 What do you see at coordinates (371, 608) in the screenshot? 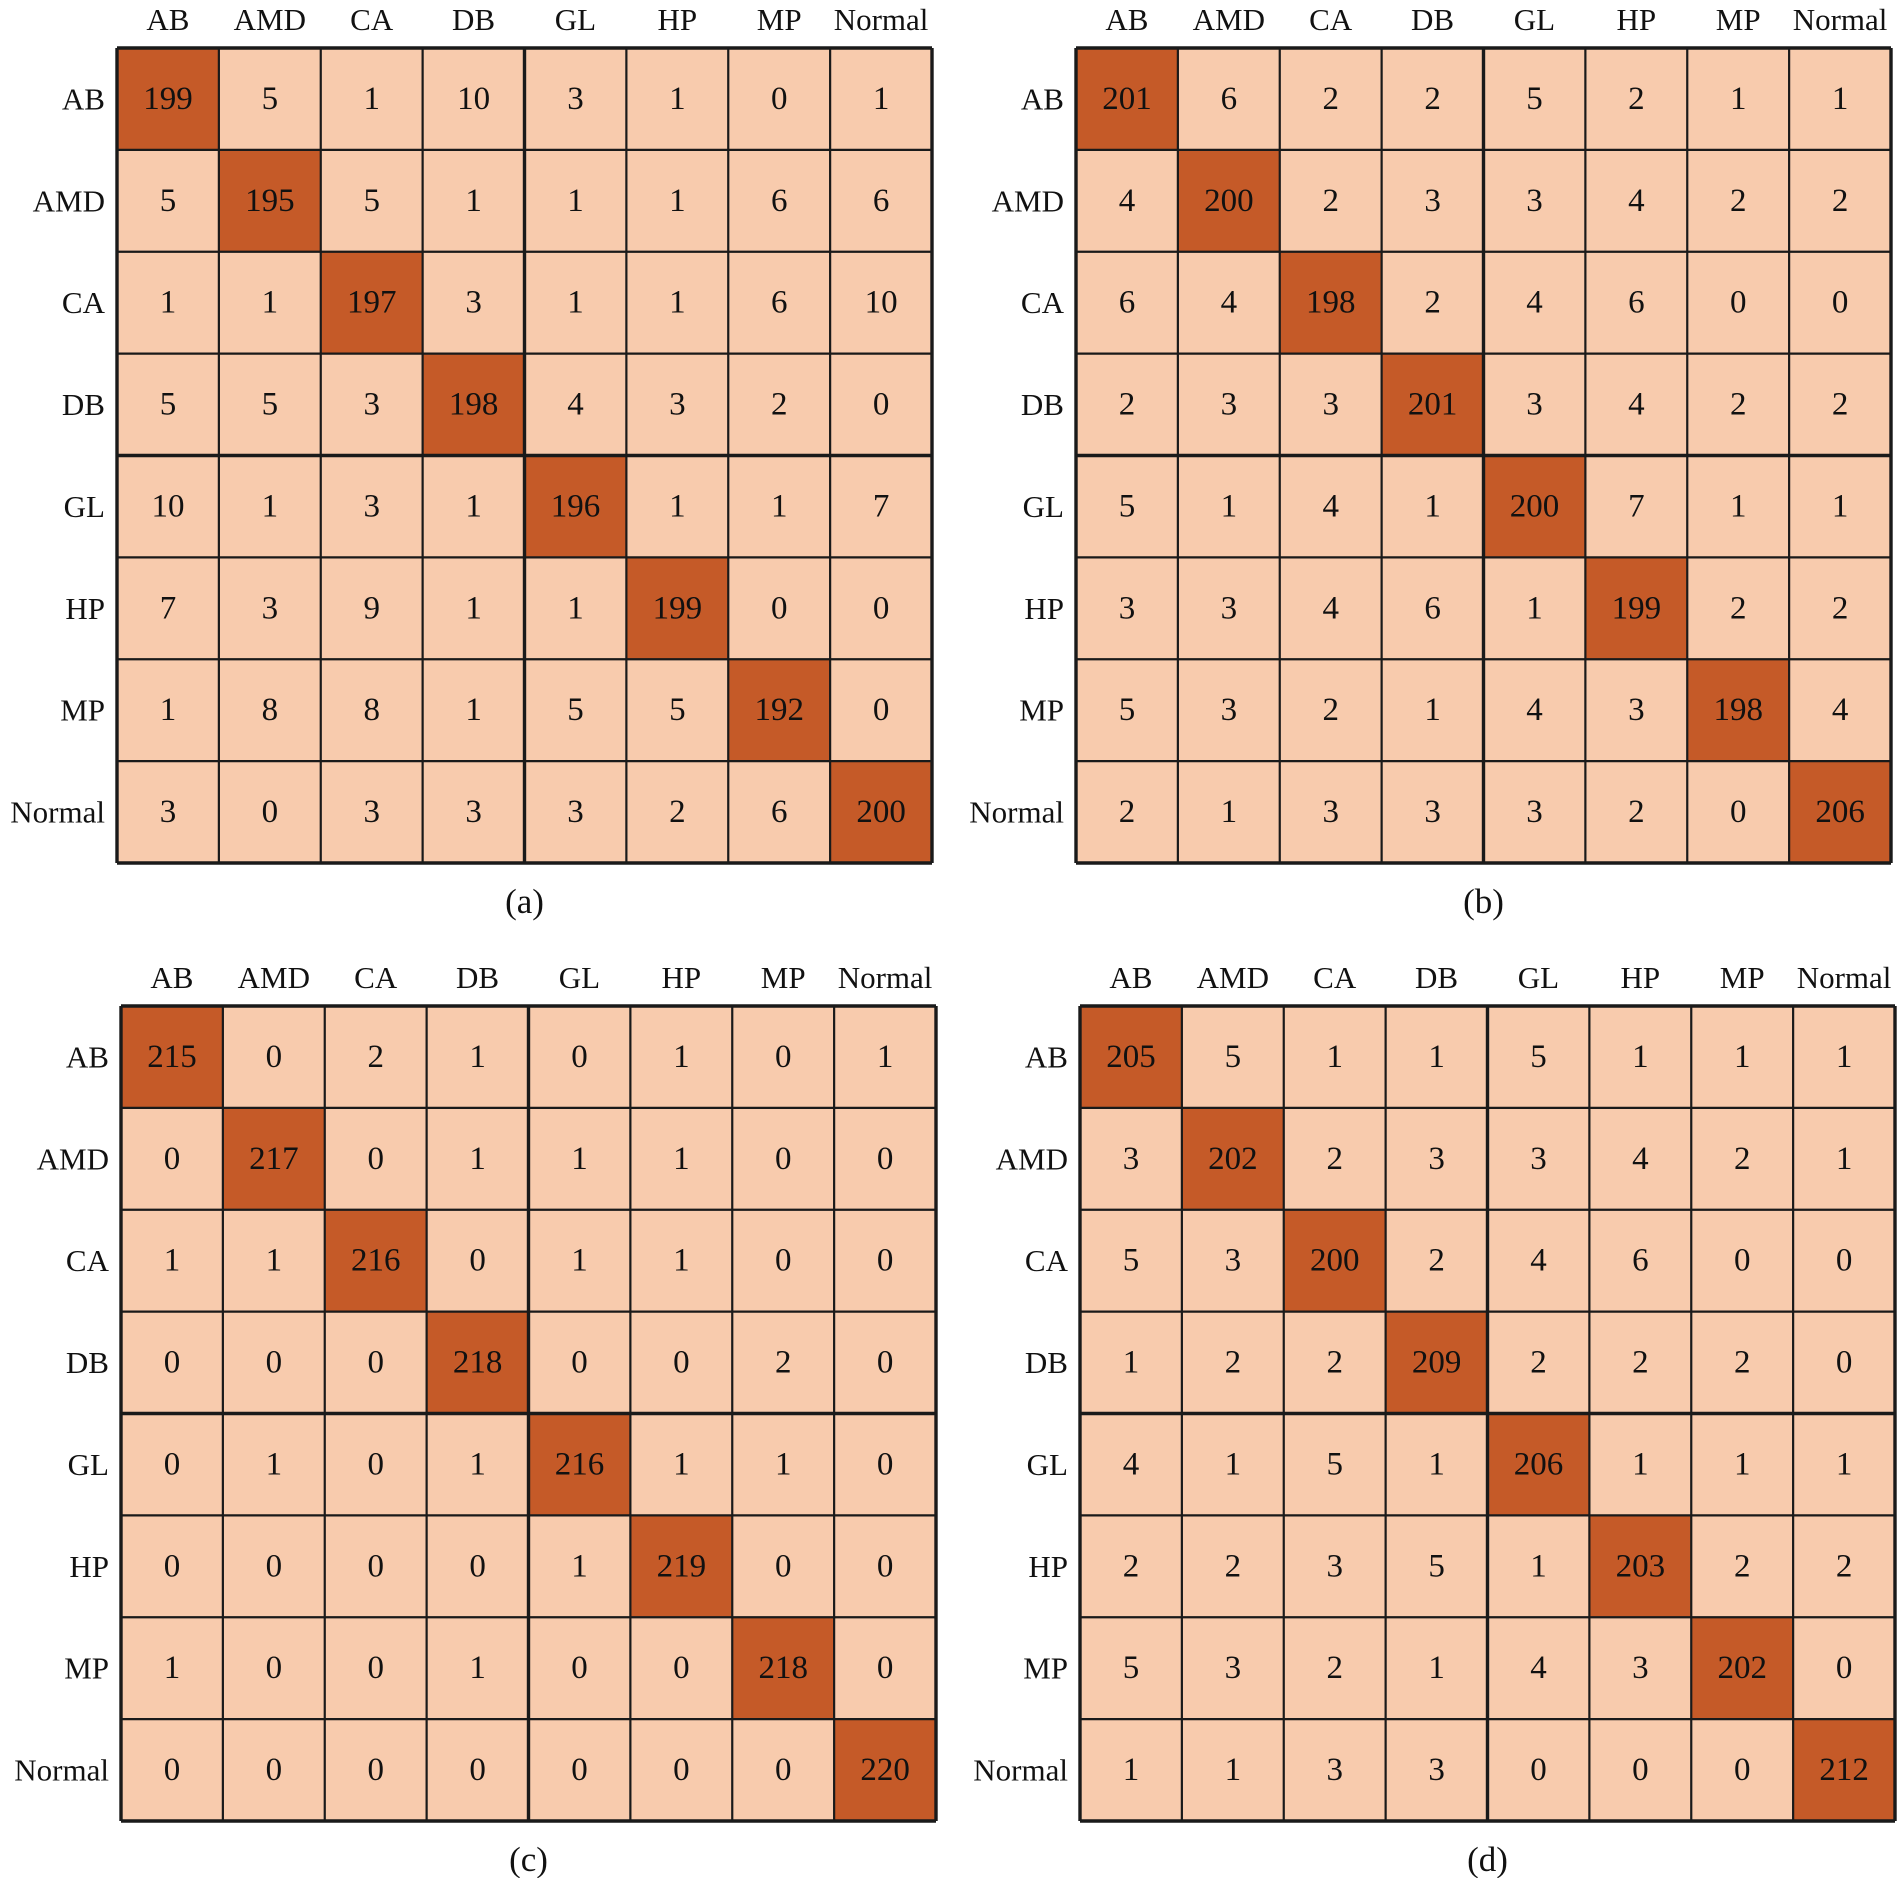
I see `cell-value: 9` at bounding box center [371, 608].